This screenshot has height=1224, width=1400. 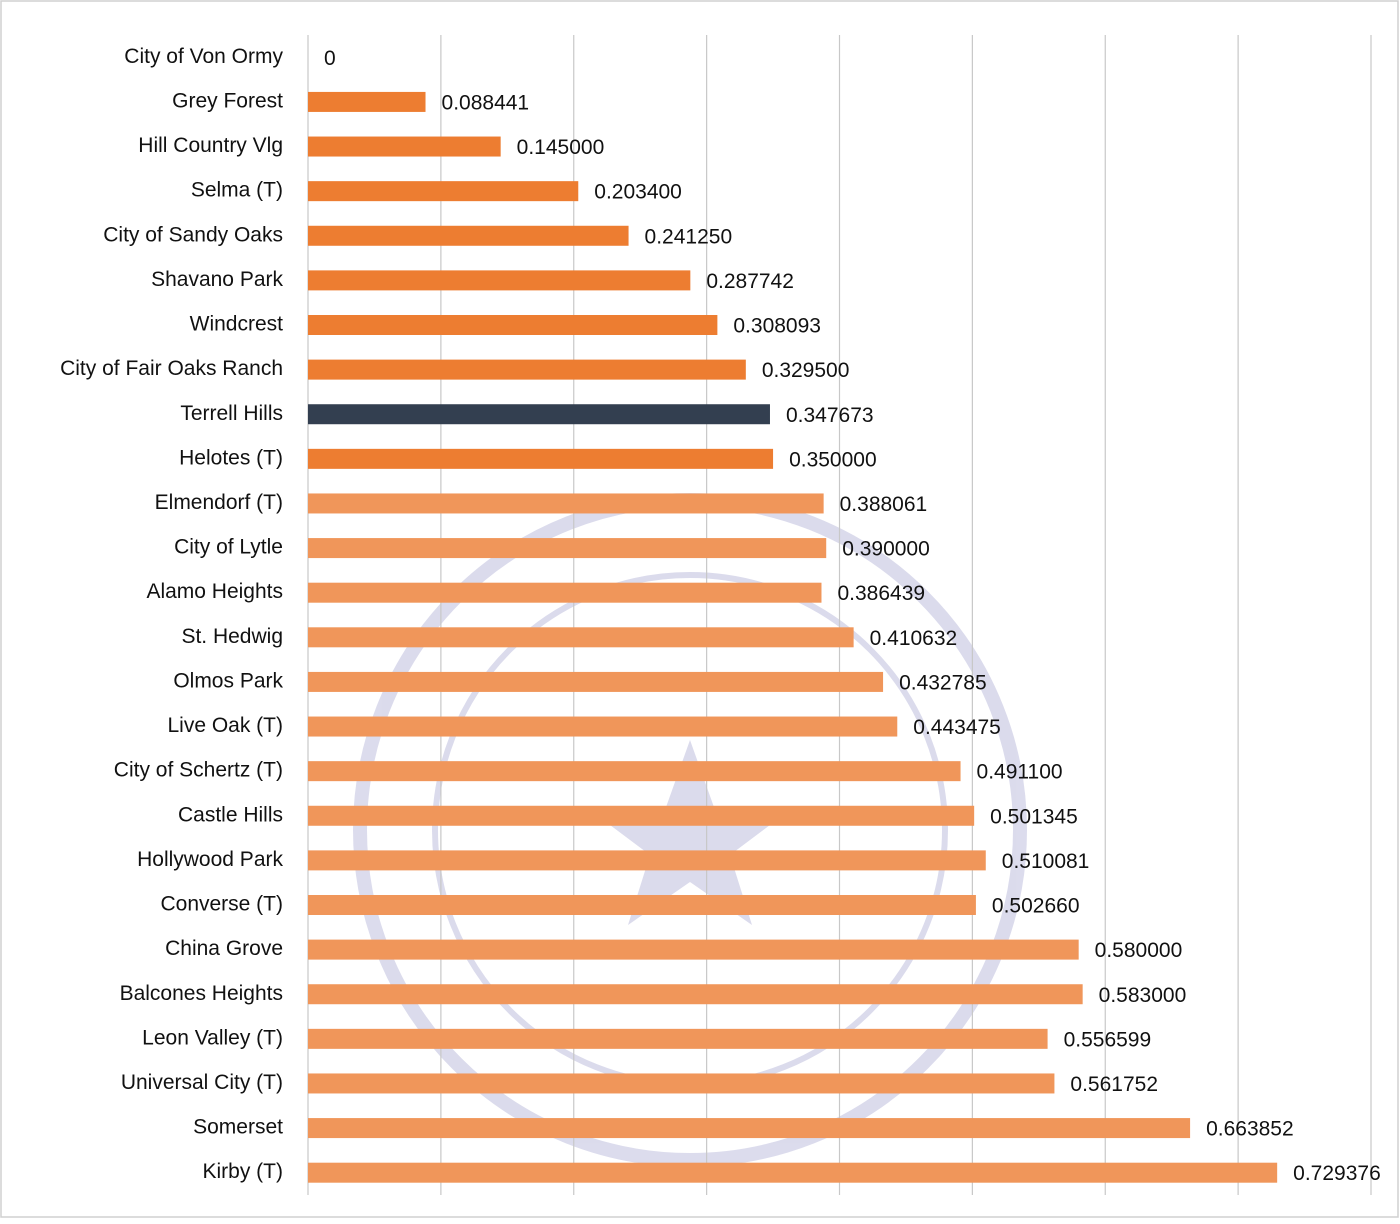 What do you see at coordinates (202, 1082) in the screenshot?
I see `y-tick-label: Universal City (T)` at bounding box center [202, 1082].